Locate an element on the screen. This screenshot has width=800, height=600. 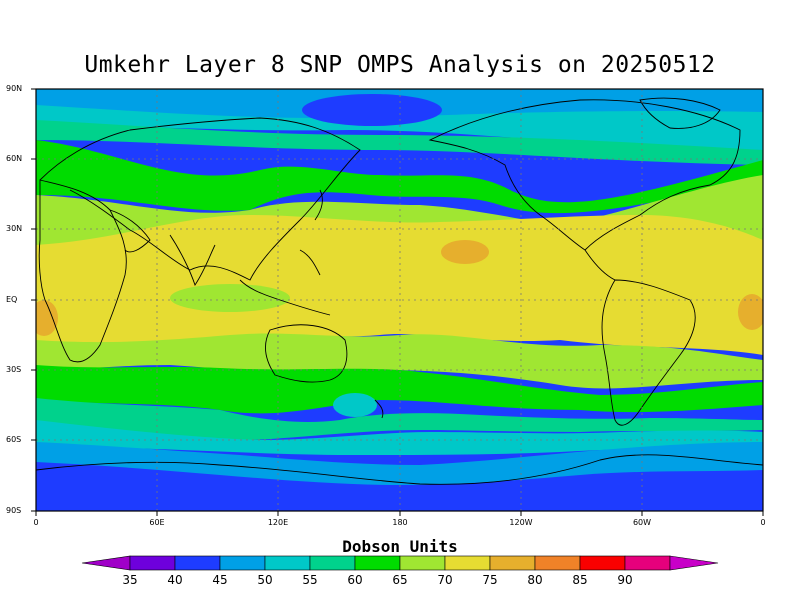
colorbar-tick-label: 70 is located at coordinates (445, 580).